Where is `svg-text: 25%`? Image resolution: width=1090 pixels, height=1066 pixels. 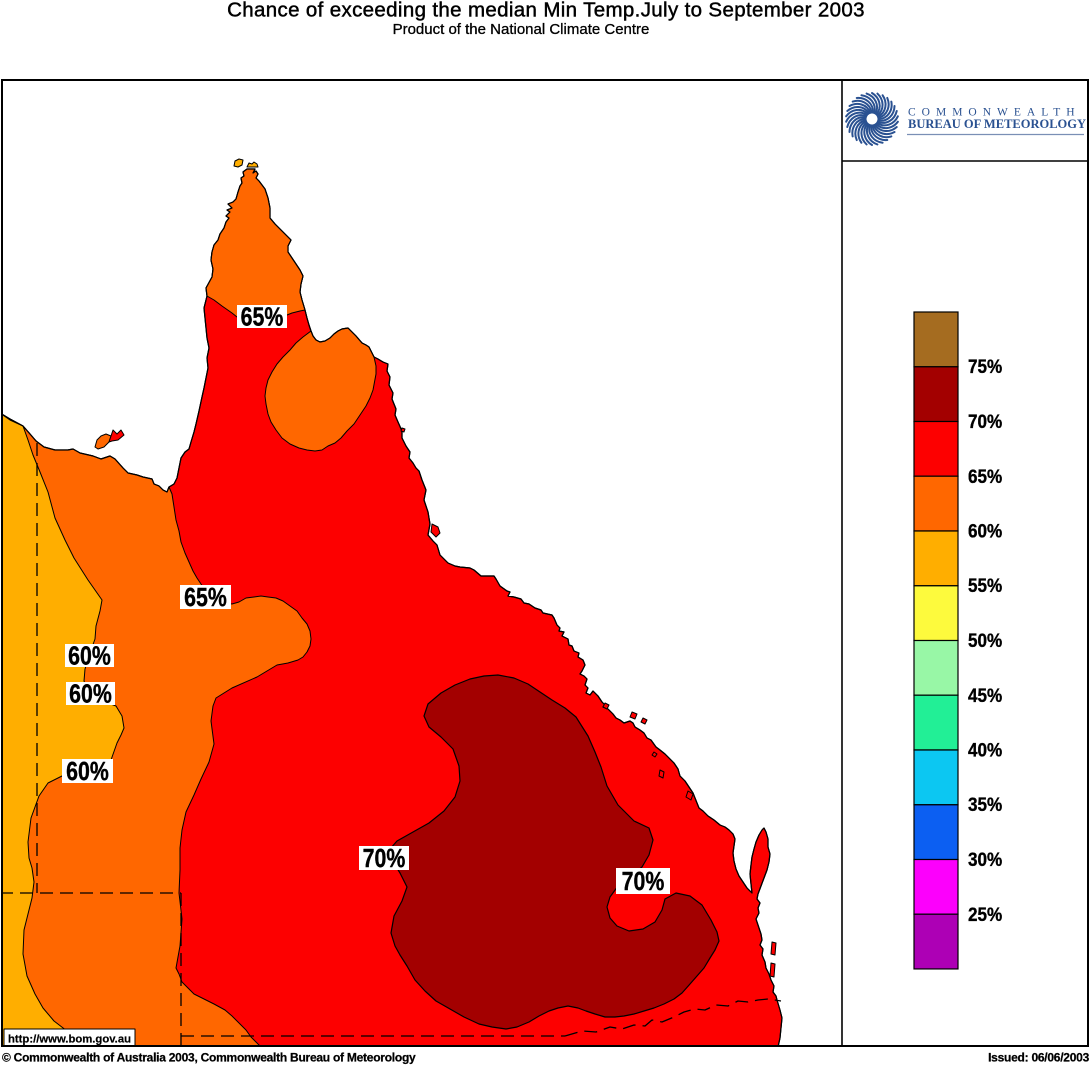
svg-text: 25% is located at coordinates (985, 914).